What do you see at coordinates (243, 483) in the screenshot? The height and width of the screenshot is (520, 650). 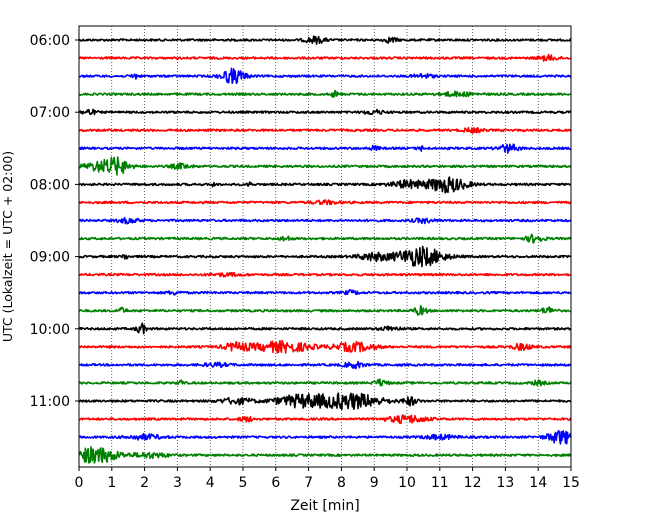 I see `x-tick-label: 5` at bounding box center [243, 483].